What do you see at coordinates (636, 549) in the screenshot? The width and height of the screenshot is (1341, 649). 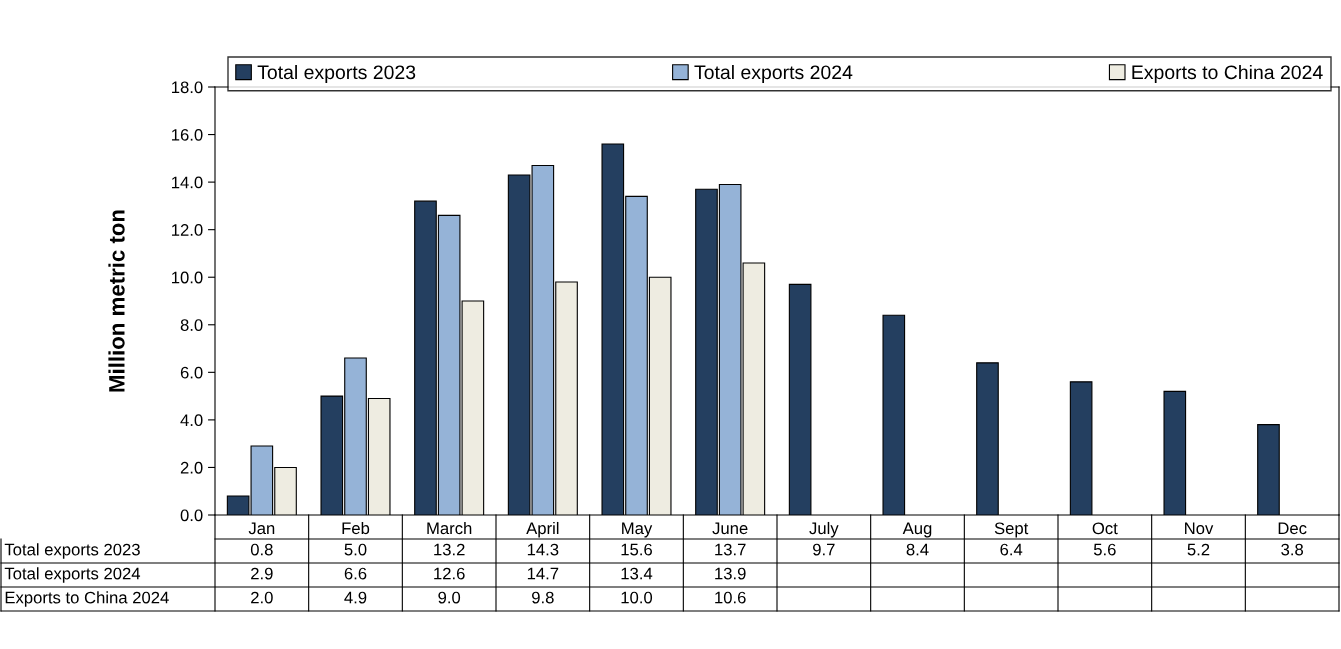 I see `data-label: 15.6` at bounding box center [636, 549].